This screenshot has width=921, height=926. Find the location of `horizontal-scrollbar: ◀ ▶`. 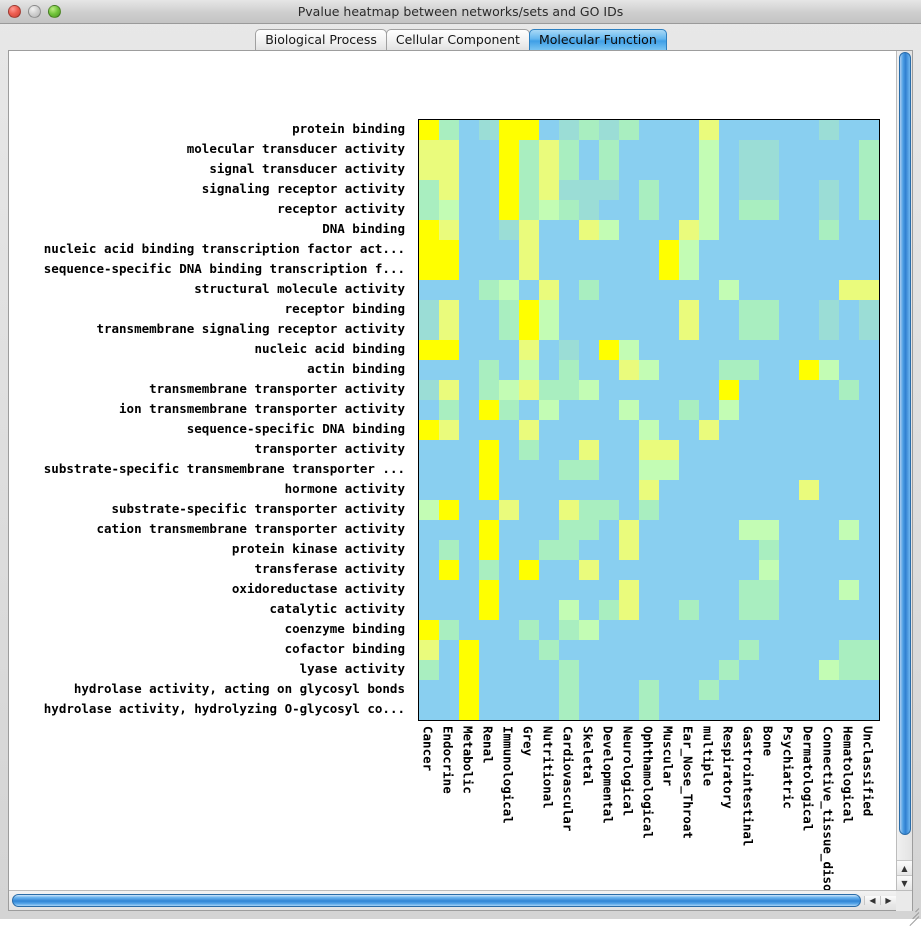

horizontal-scrollbar: ◀ ▶ is located at coordinates (460, 900).